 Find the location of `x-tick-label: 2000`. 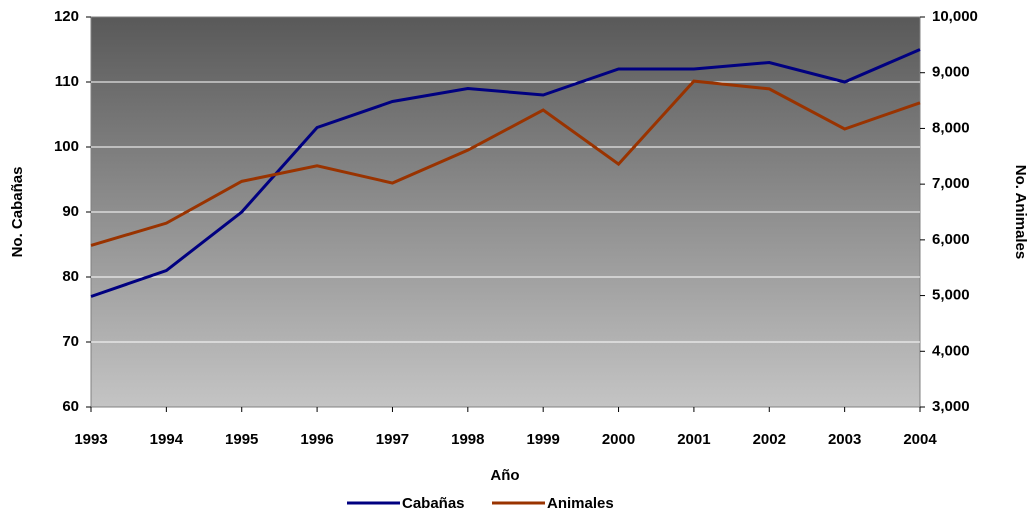

x-tick-label: 2000 is located at coordinates (618, 439).